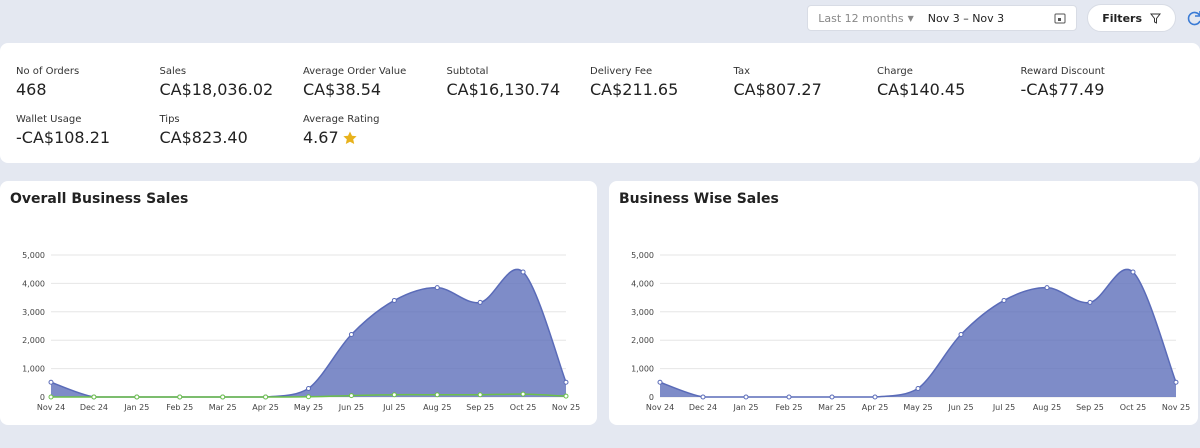 This screenshot has width=1200, height=448. Describe the element at coordinates (341, 119) in the screenshot. I see `stat-label: Average Rating` at that location.